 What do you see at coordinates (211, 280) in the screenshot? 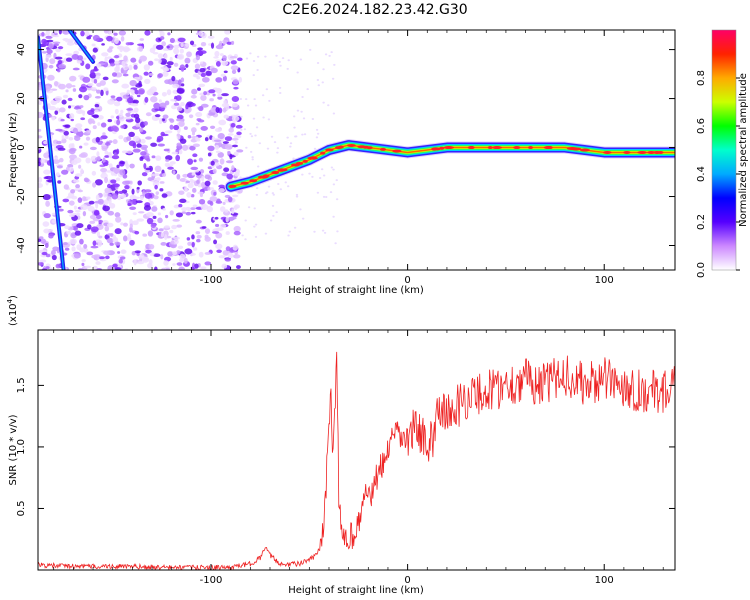
I see `spectrogram-x-tick-label: -100` at bounding box center [211, 280].